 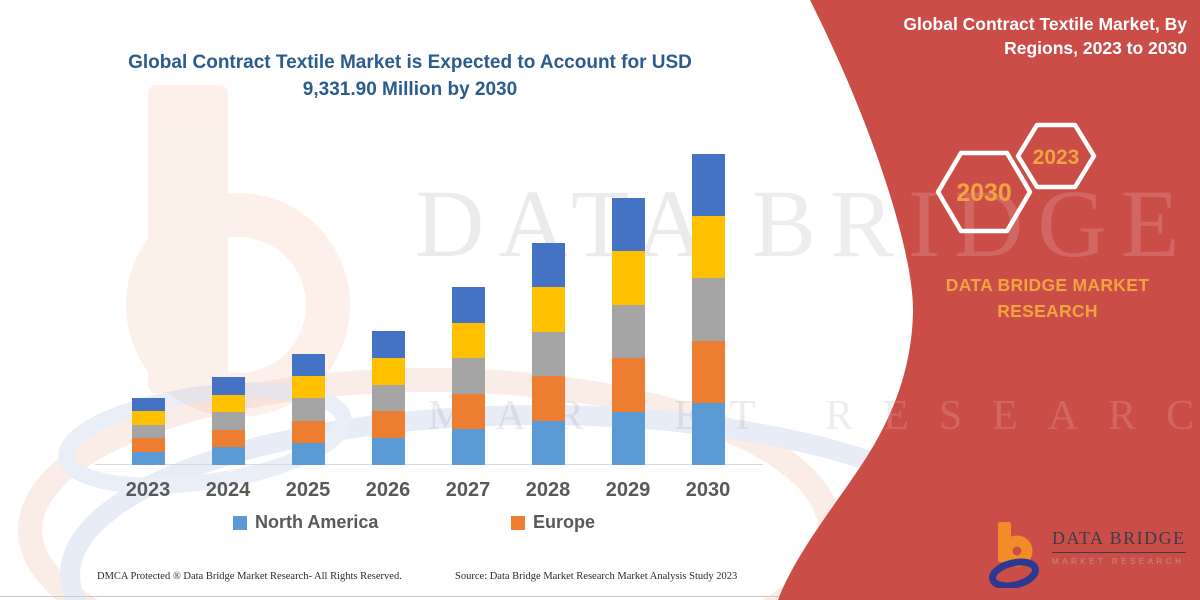 I want to click on bar-segment-region-3-gray-unlabeled-2030, so click(x=708, y=309).